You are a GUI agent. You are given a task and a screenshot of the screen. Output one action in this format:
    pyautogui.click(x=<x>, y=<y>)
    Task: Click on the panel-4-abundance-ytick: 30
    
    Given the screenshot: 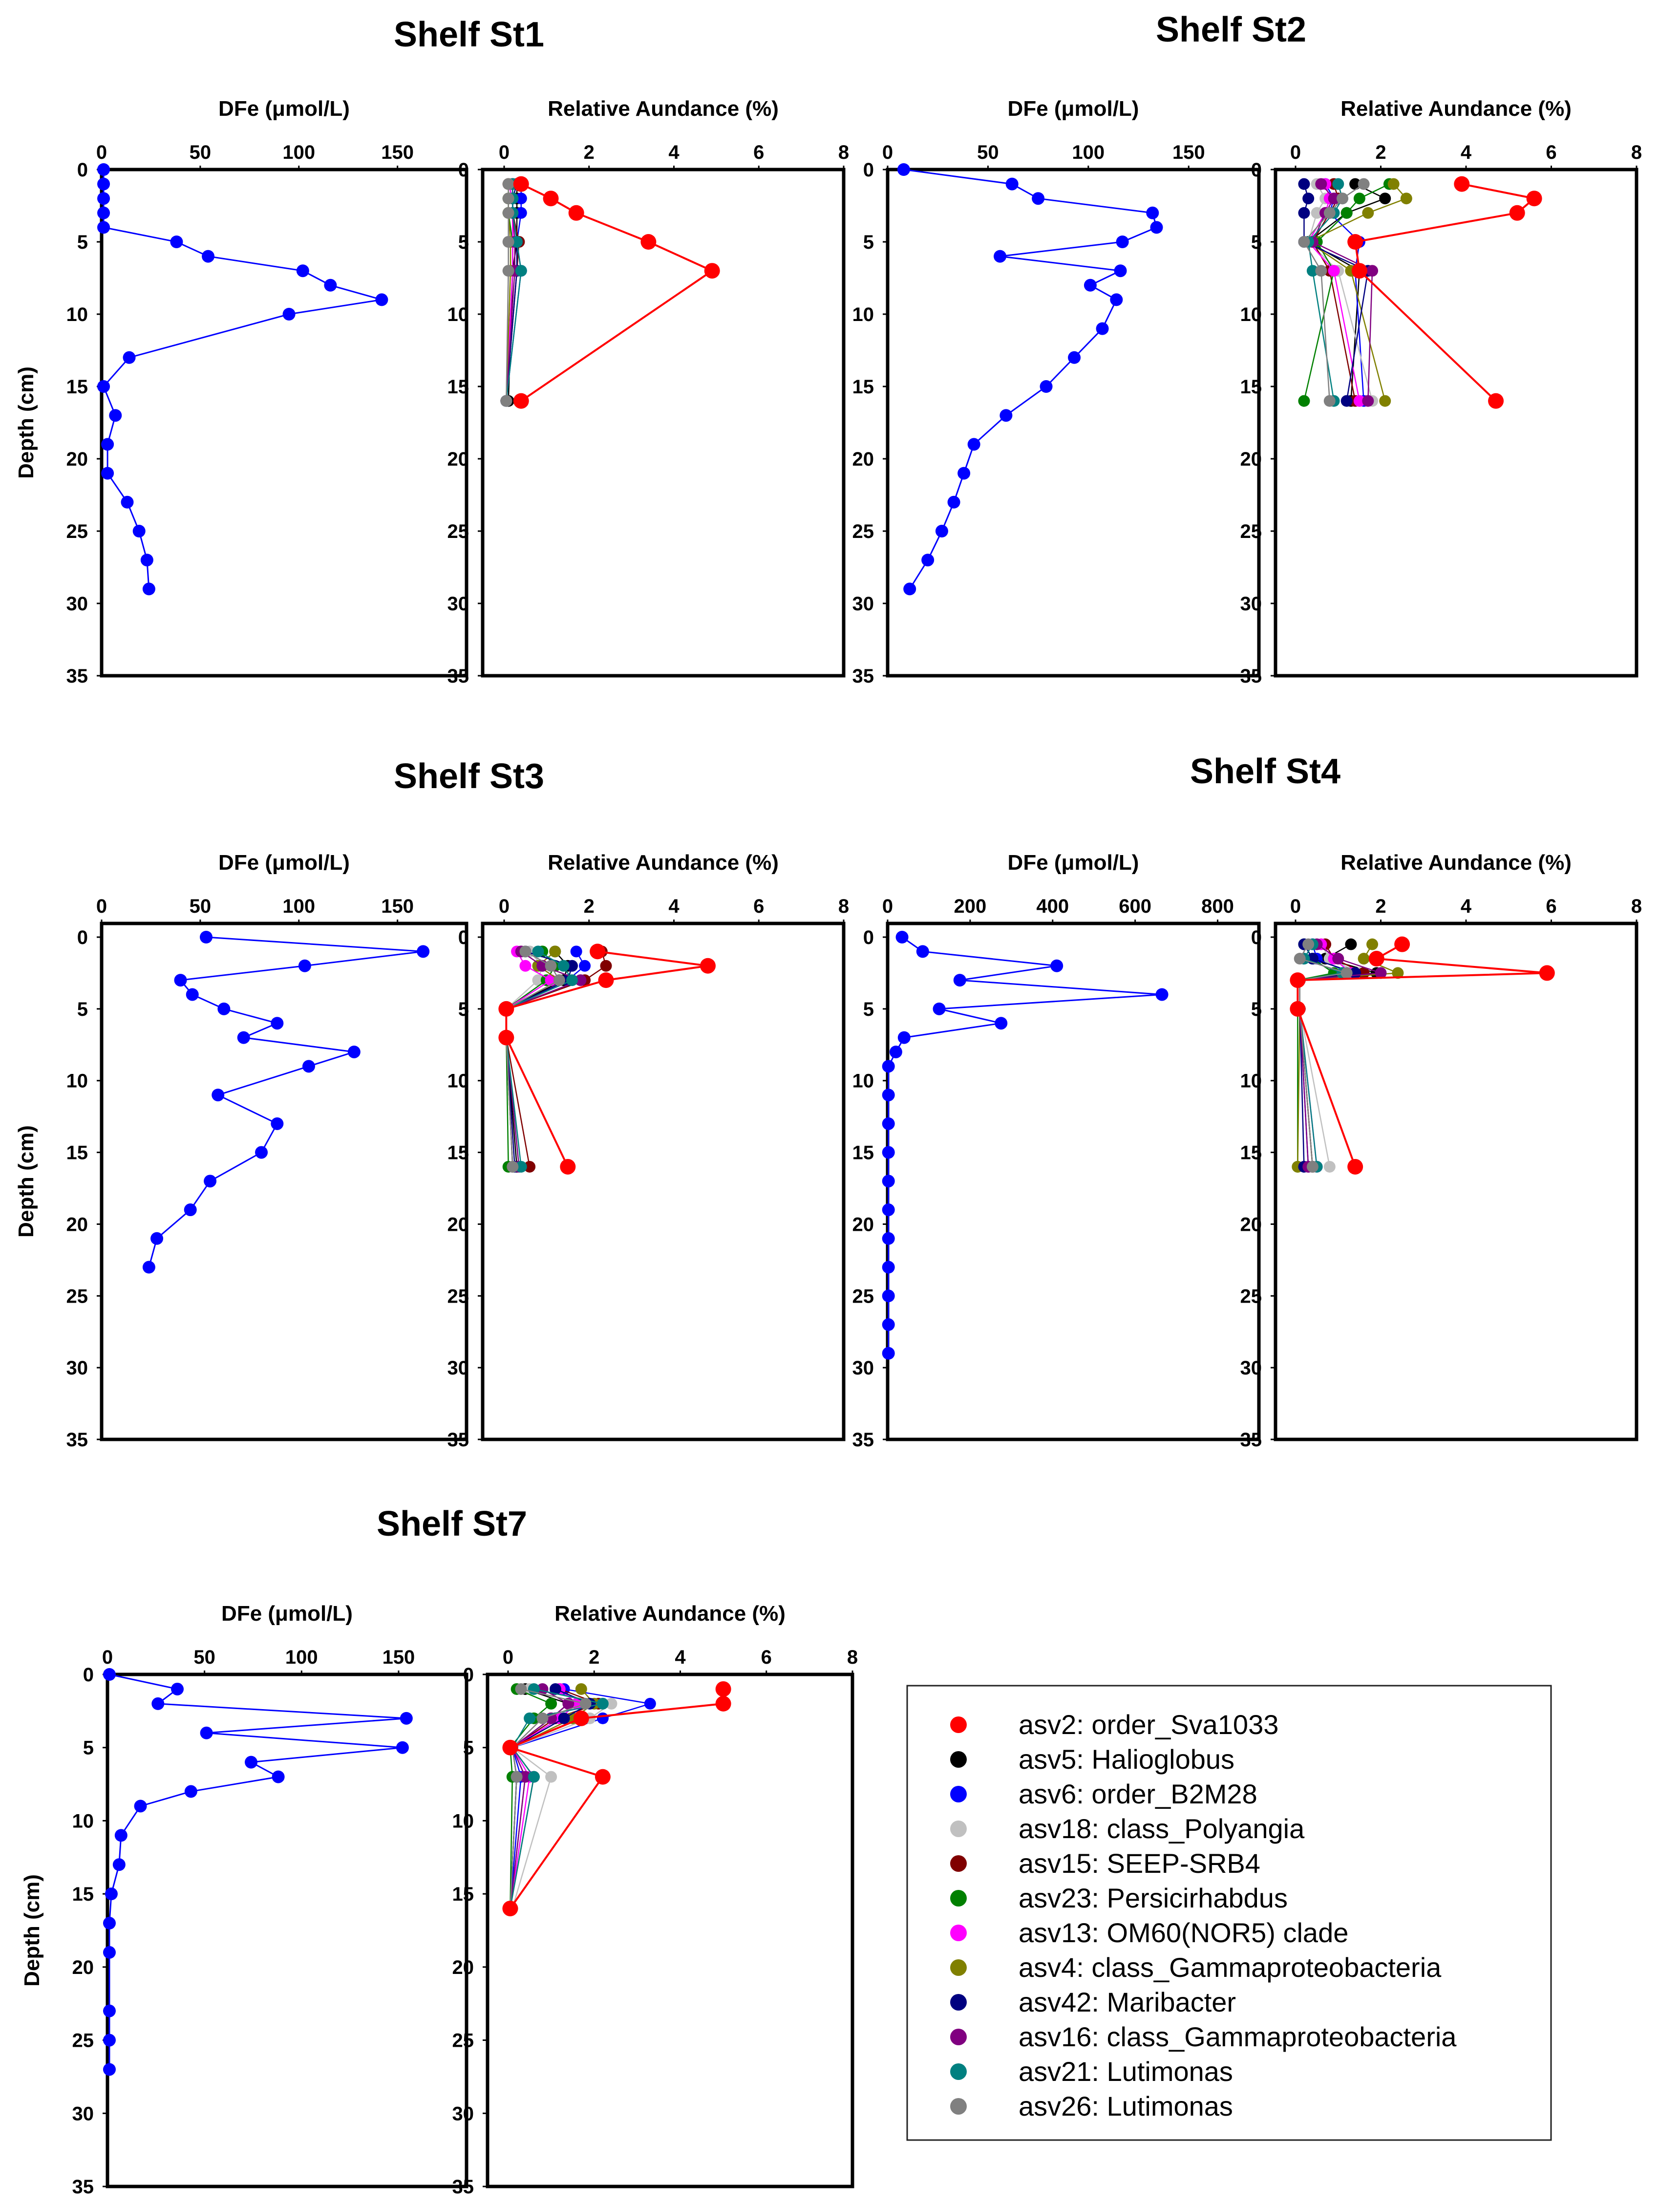 What is the action you would take?
    pyautogui.click(x=463, y=2113)
    